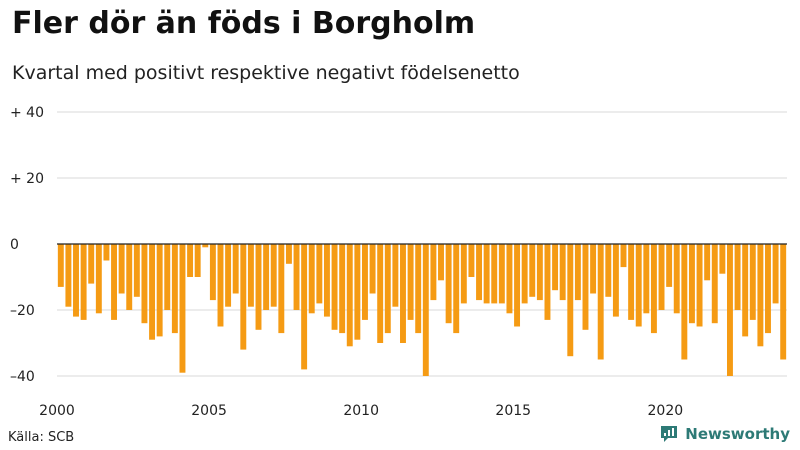 This screenshot has width=800, height=450. I want to click on x-tick-label: 2000, so click(57, 411).